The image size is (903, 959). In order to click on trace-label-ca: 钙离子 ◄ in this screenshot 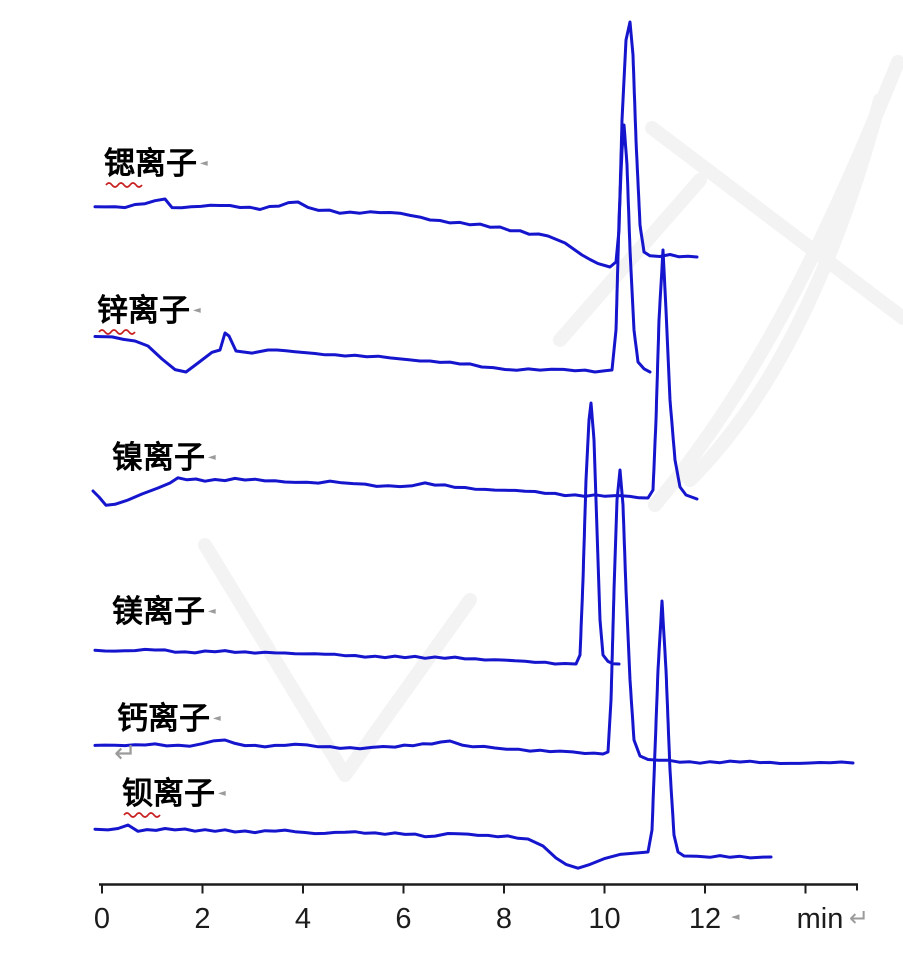, I will do `click(169, 719)`.